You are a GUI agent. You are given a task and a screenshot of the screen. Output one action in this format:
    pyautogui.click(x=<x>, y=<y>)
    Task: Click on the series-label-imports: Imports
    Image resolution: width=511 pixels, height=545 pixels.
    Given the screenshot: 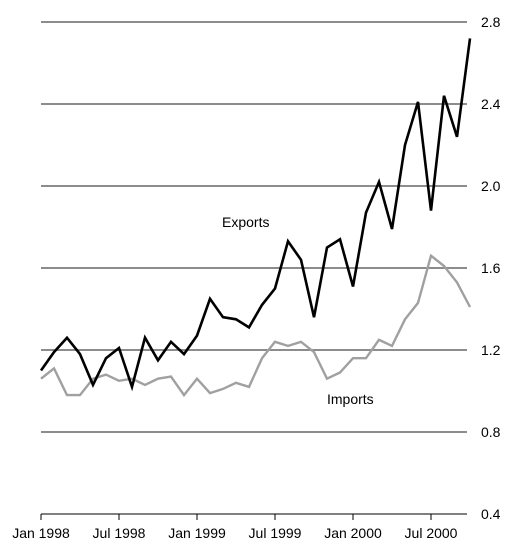 What is the action you would take?
    pyautogui.click(x=350, y=399)
    